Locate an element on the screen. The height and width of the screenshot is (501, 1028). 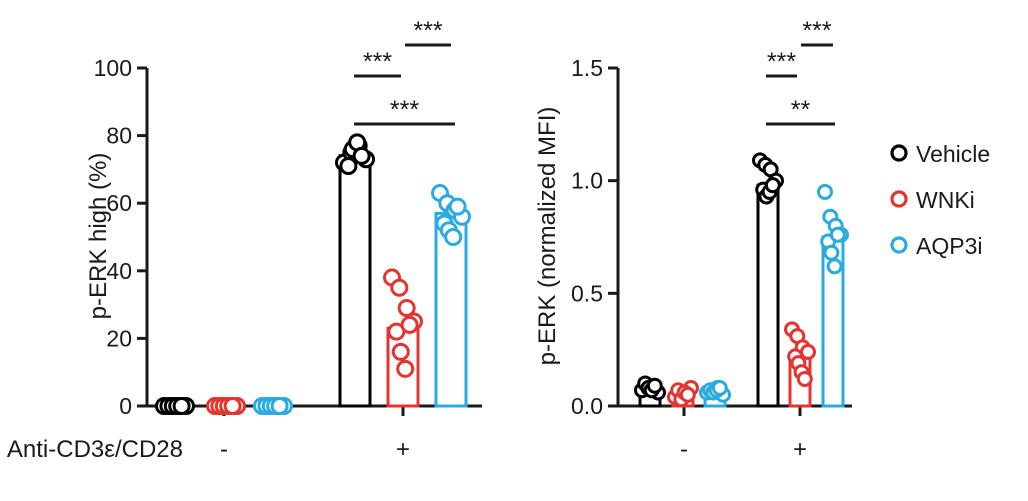
right-bars is located at coordinates (741, 295).